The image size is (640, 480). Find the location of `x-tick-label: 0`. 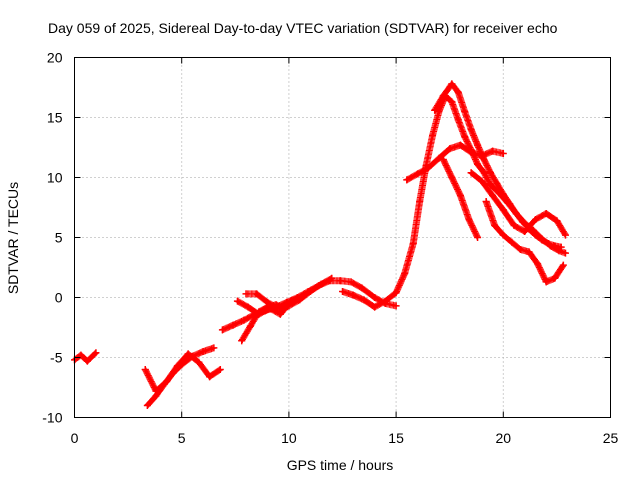

x-tick-label: 0 is located at coordinates (75, 438).